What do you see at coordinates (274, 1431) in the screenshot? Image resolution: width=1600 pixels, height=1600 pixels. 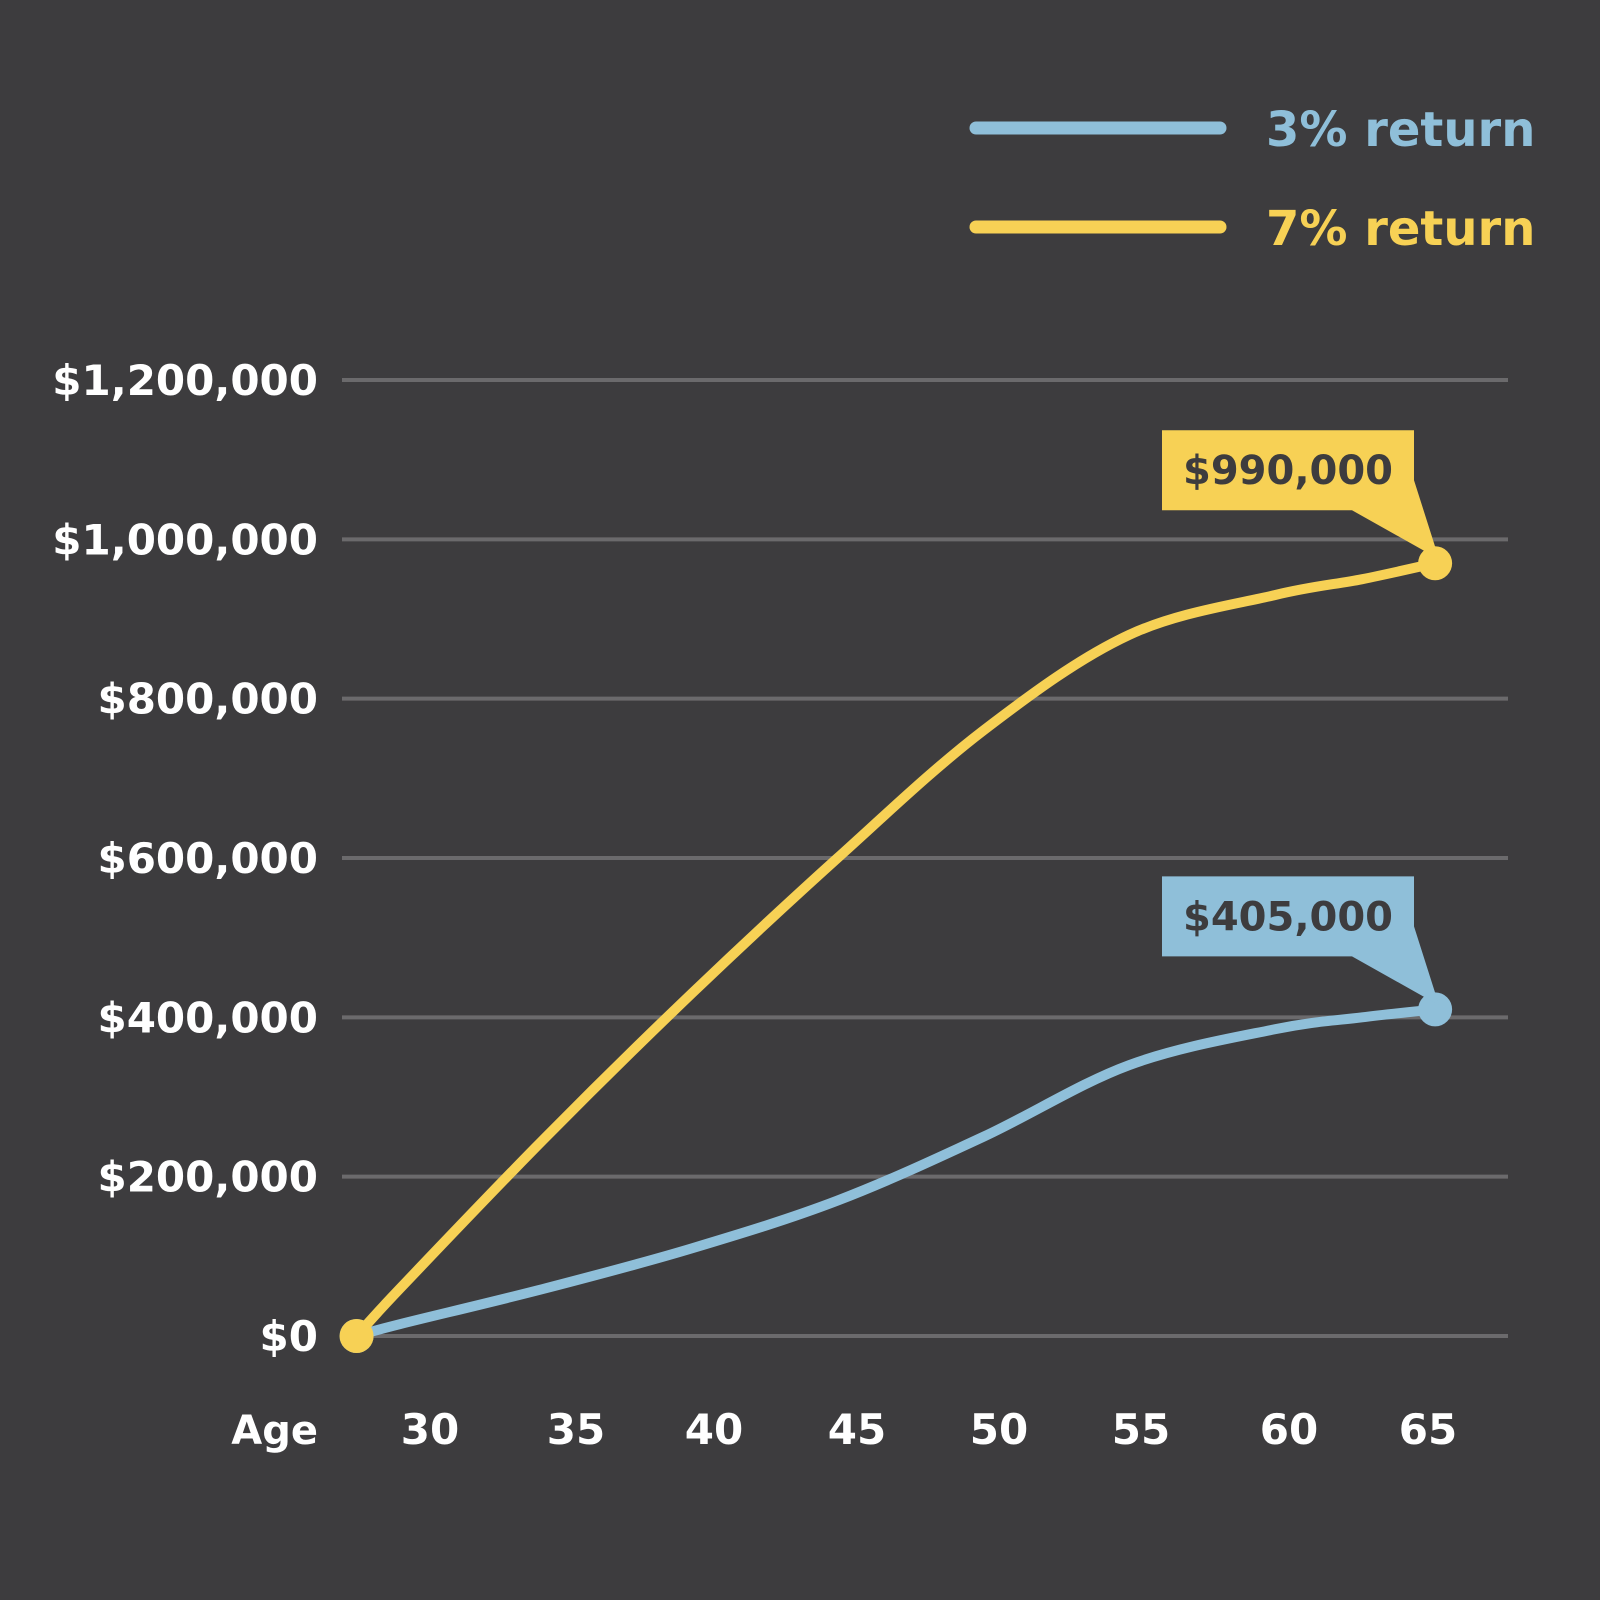 I see `x-axis-label: Age` at bounding box center [274, 1431].